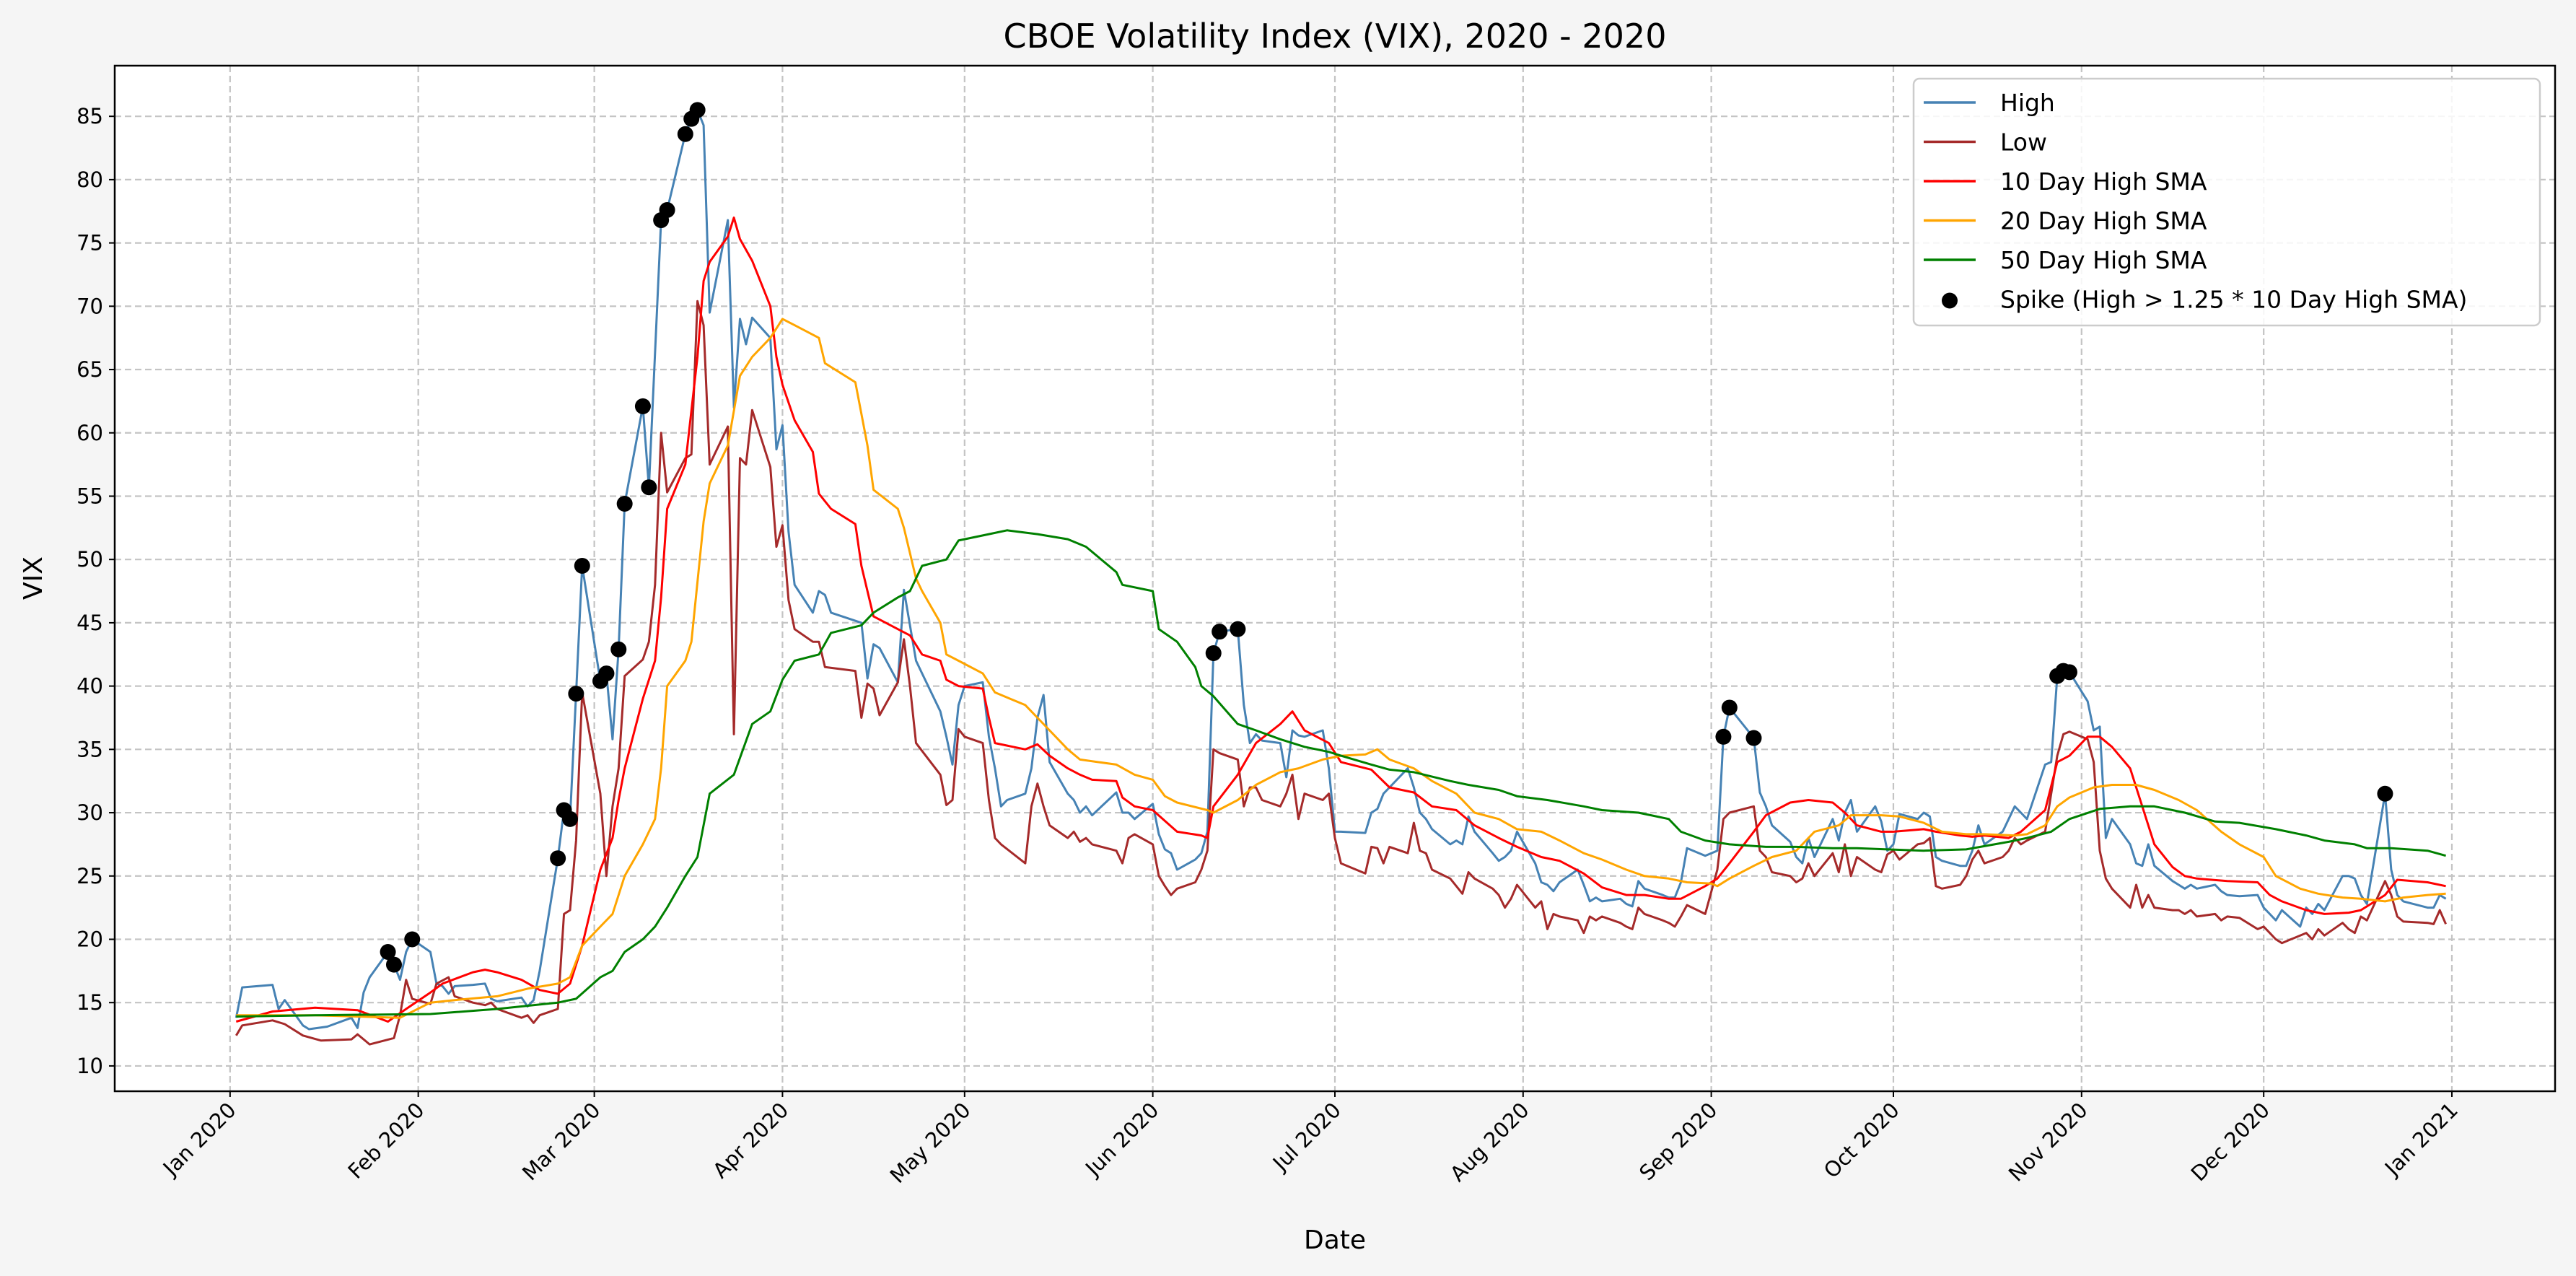  What do you see at coordinates (89, 939) in the screenshot?
I see `y-tick-label: 20` at bounding box center [89, 939].